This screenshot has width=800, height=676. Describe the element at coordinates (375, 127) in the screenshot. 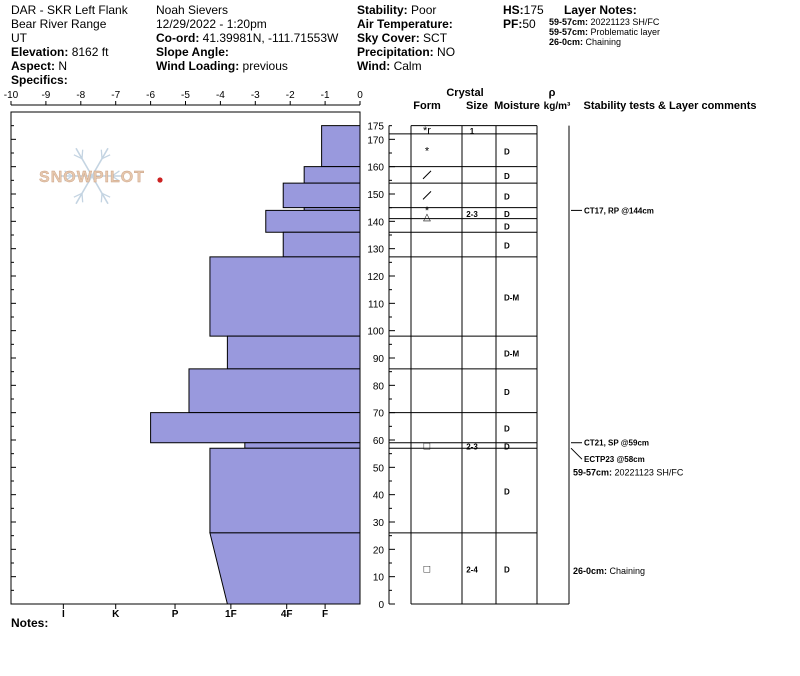

I see `depth-tick-label: 175` at that location.